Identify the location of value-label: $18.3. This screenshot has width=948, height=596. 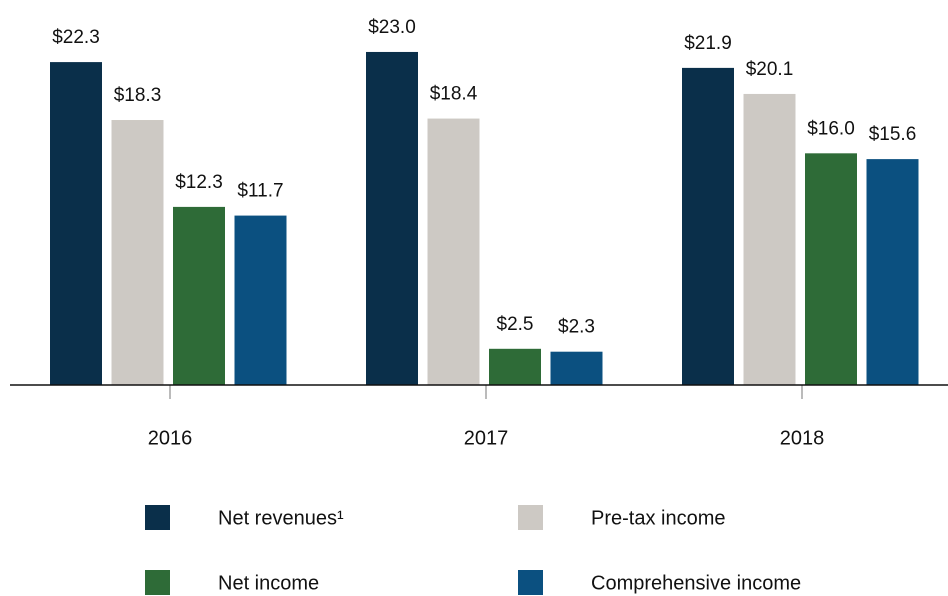
(138, 95).